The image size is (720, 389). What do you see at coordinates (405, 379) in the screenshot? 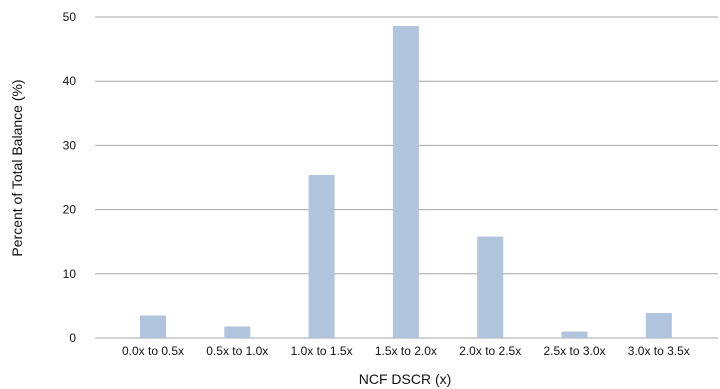
I see `x-axis-title: NCF DSCR (x)` at bounding box center [405, 379].